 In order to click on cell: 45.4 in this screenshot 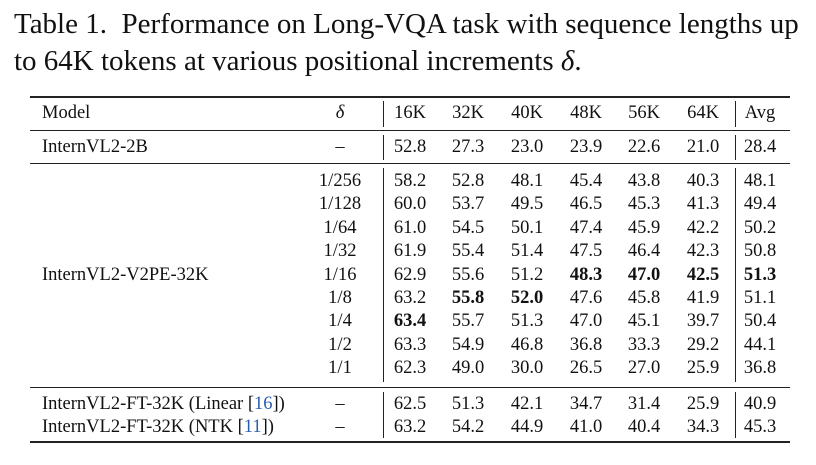, I will do `click(586, 181)`.